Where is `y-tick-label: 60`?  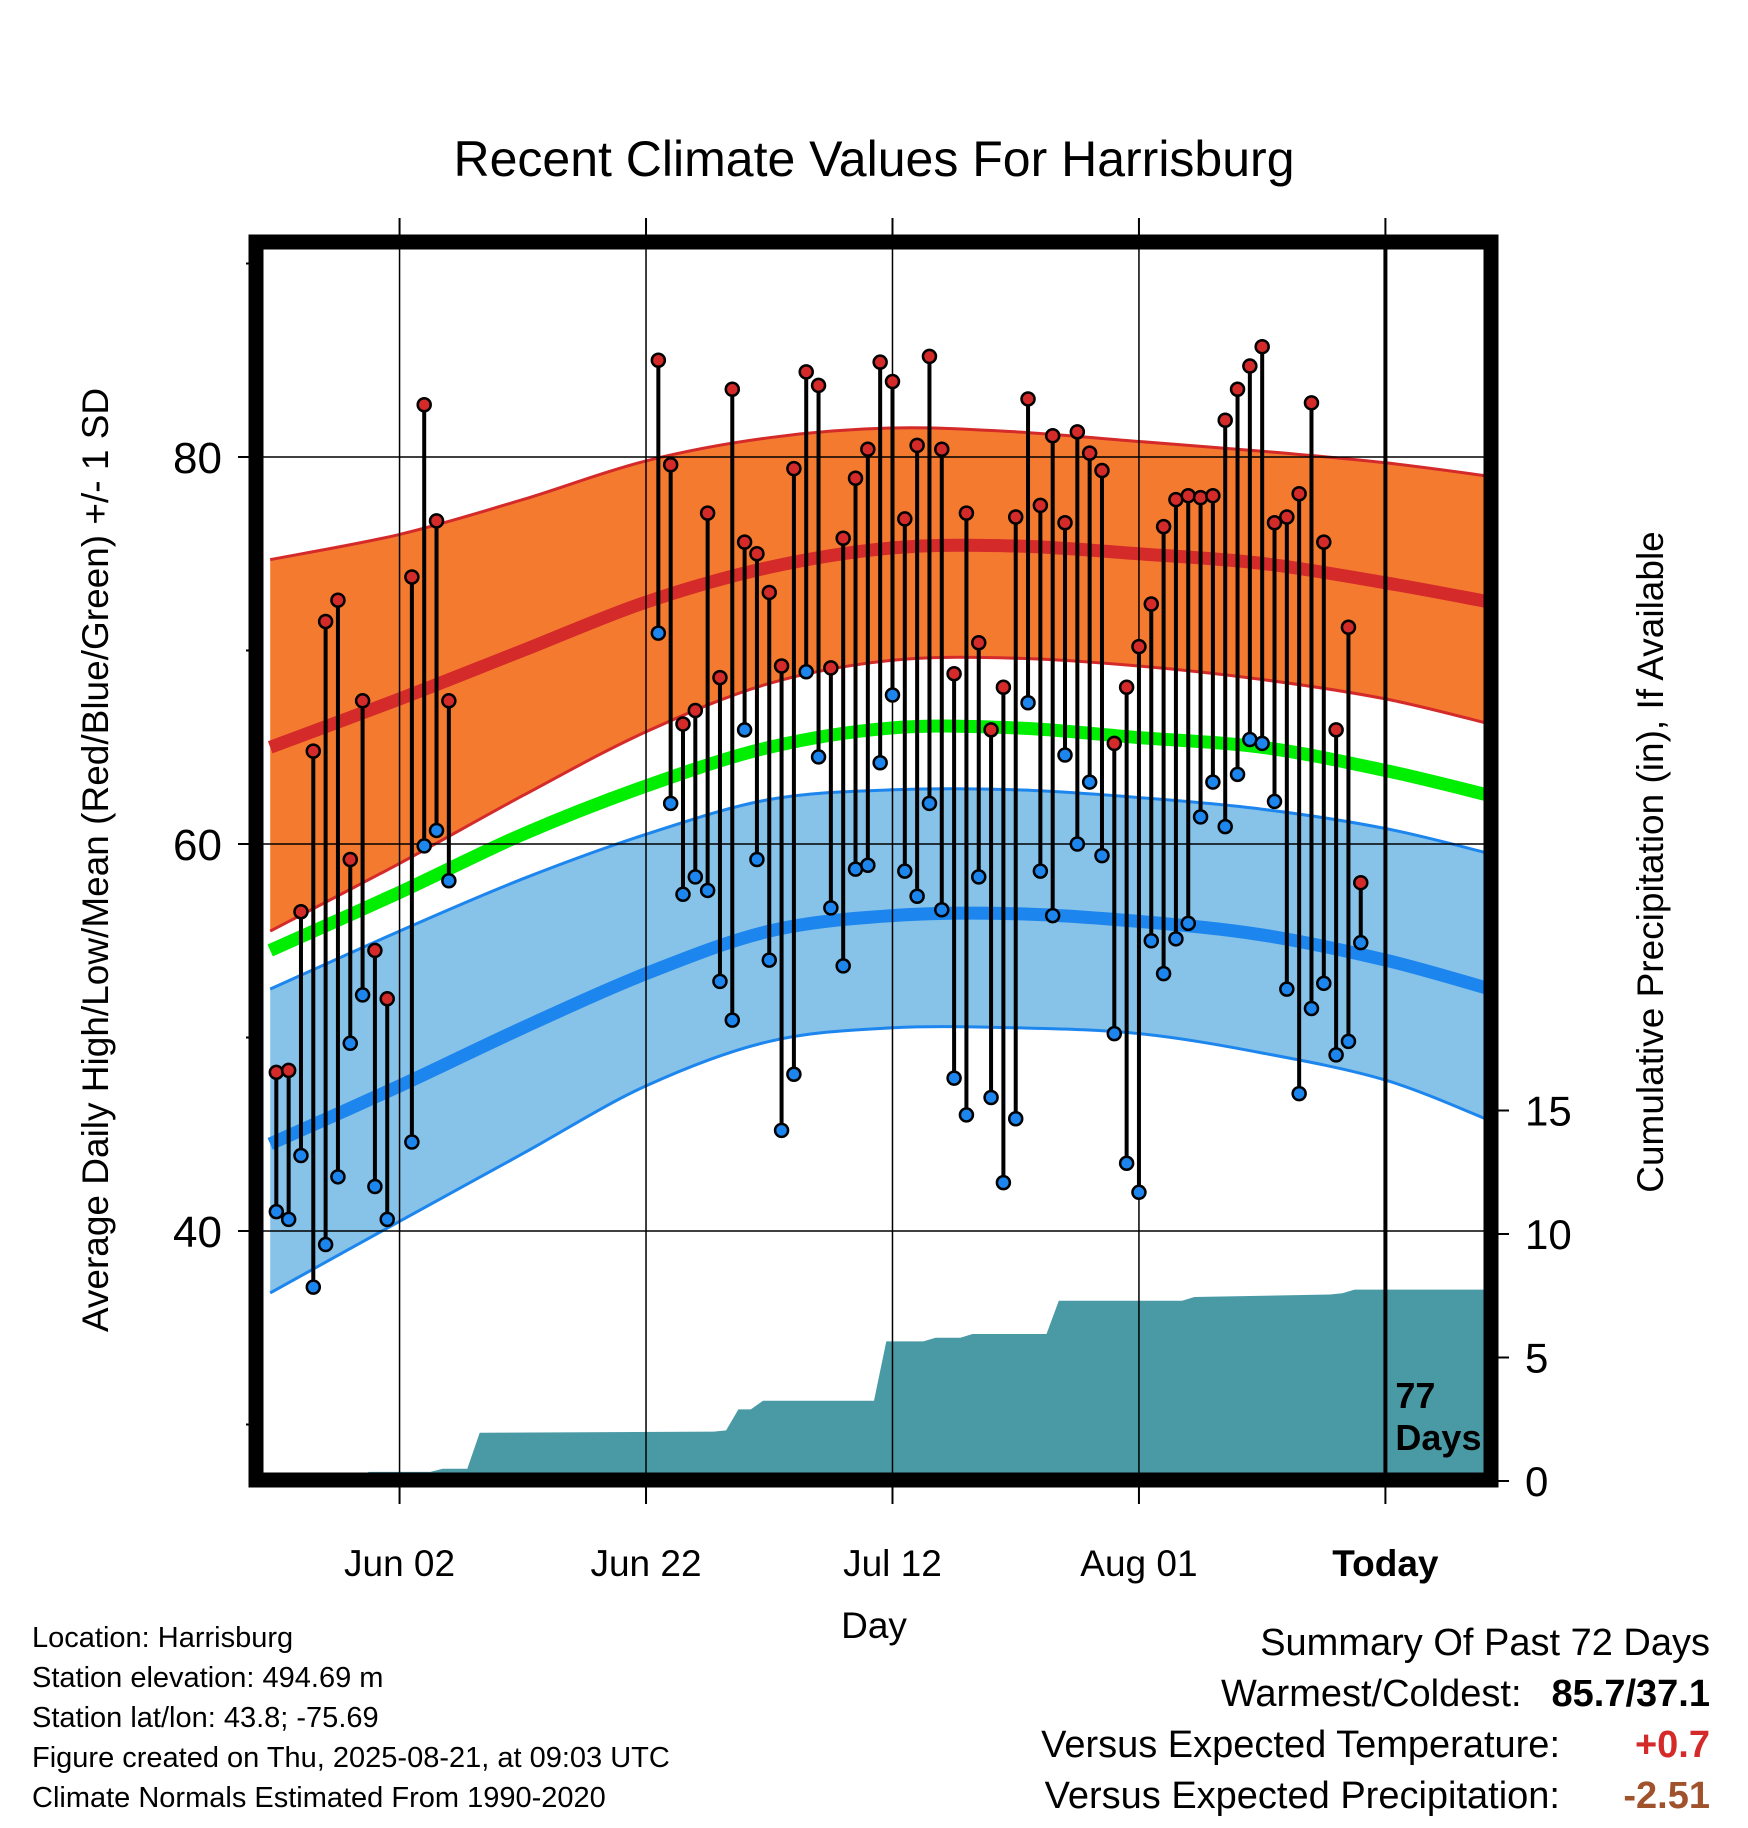 y-tick-label: 60 is located at coordinates (197, 845).